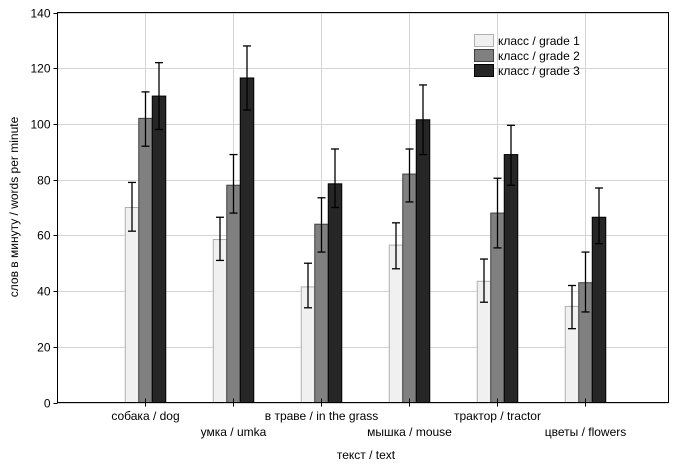 The image size is (680, 473). Describe the element at coordinates (44, 209) in the screenshot. I see `y-axis: 0 20 40 60 80 100 120 140` at that location.